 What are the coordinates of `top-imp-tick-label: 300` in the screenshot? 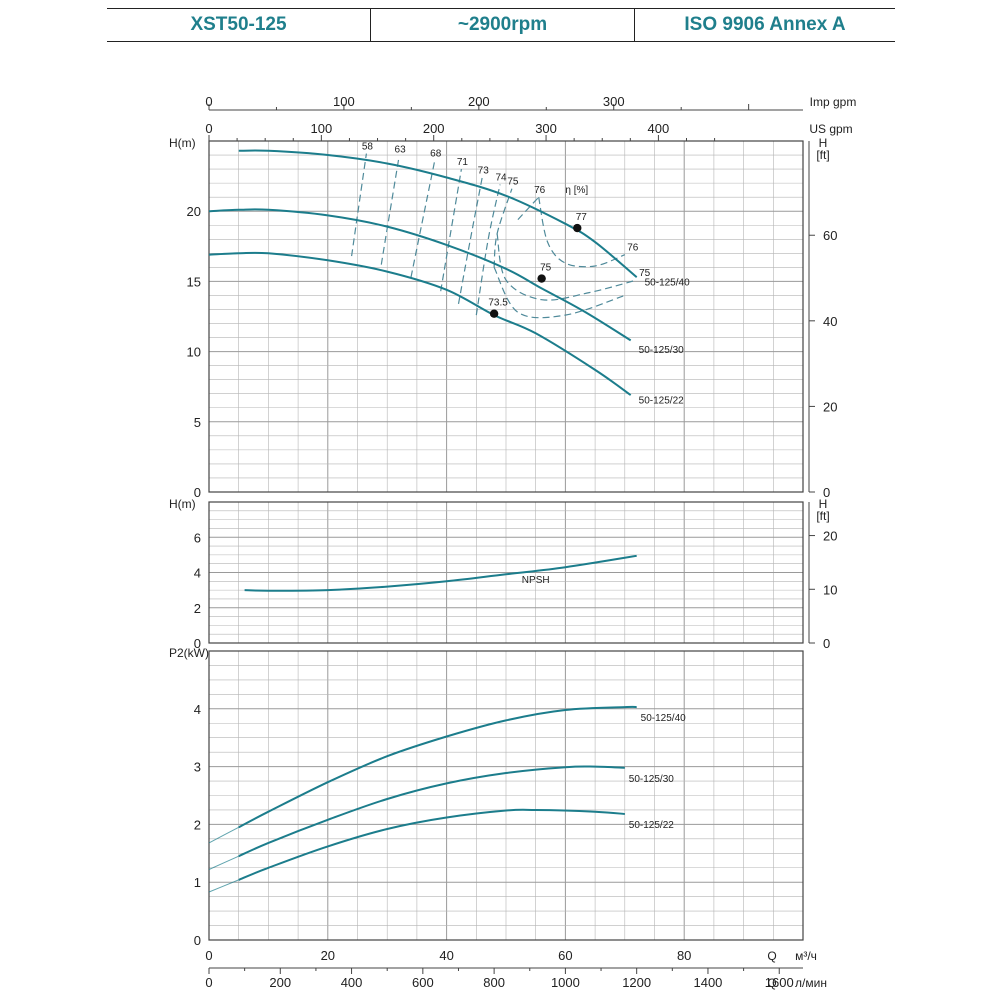 It's located at (614, 101).